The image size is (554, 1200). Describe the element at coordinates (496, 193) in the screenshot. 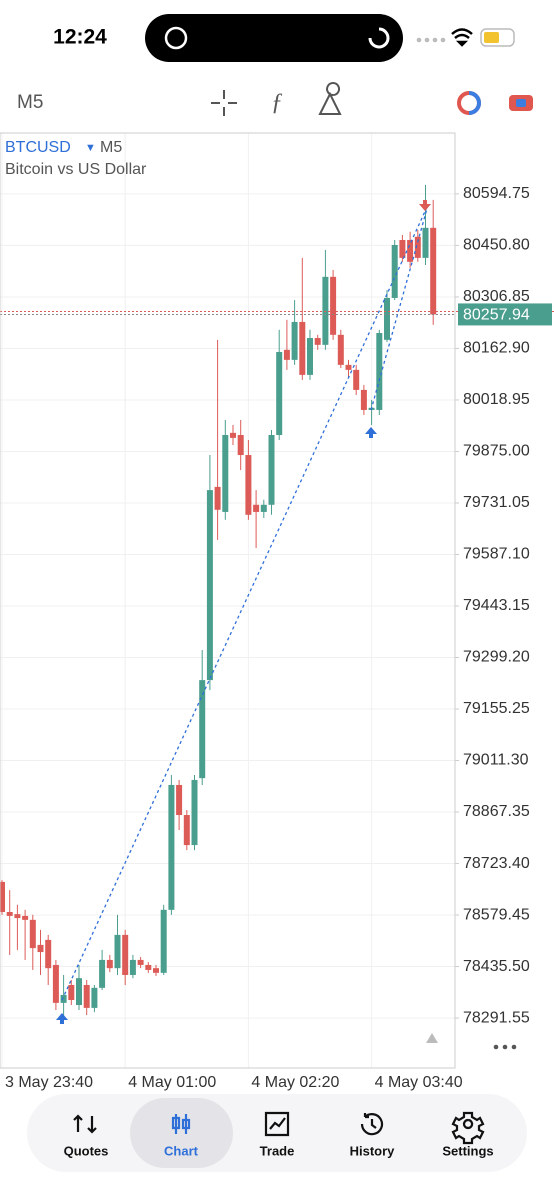

I see `y-tick-label: 80594.75` at that location.